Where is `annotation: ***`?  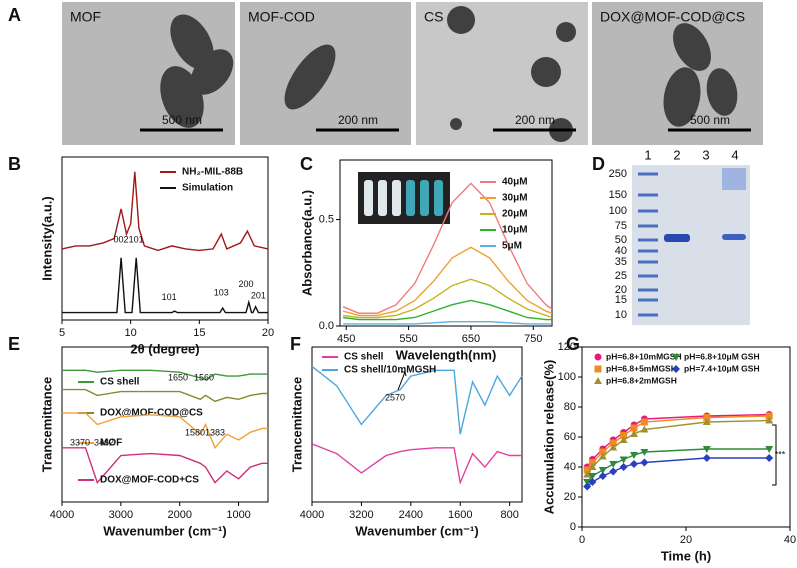
annotation: *** is located at coordinates (780, 454).